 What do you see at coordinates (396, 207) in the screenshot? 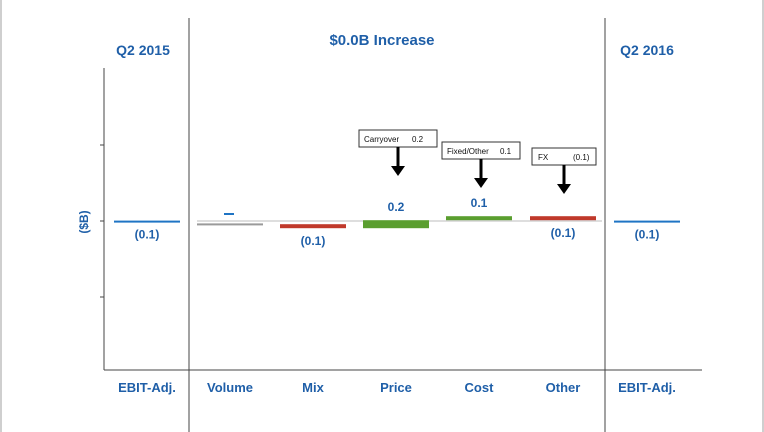
I see `data-label-3: 0.2` at bounding box center [396, 207].